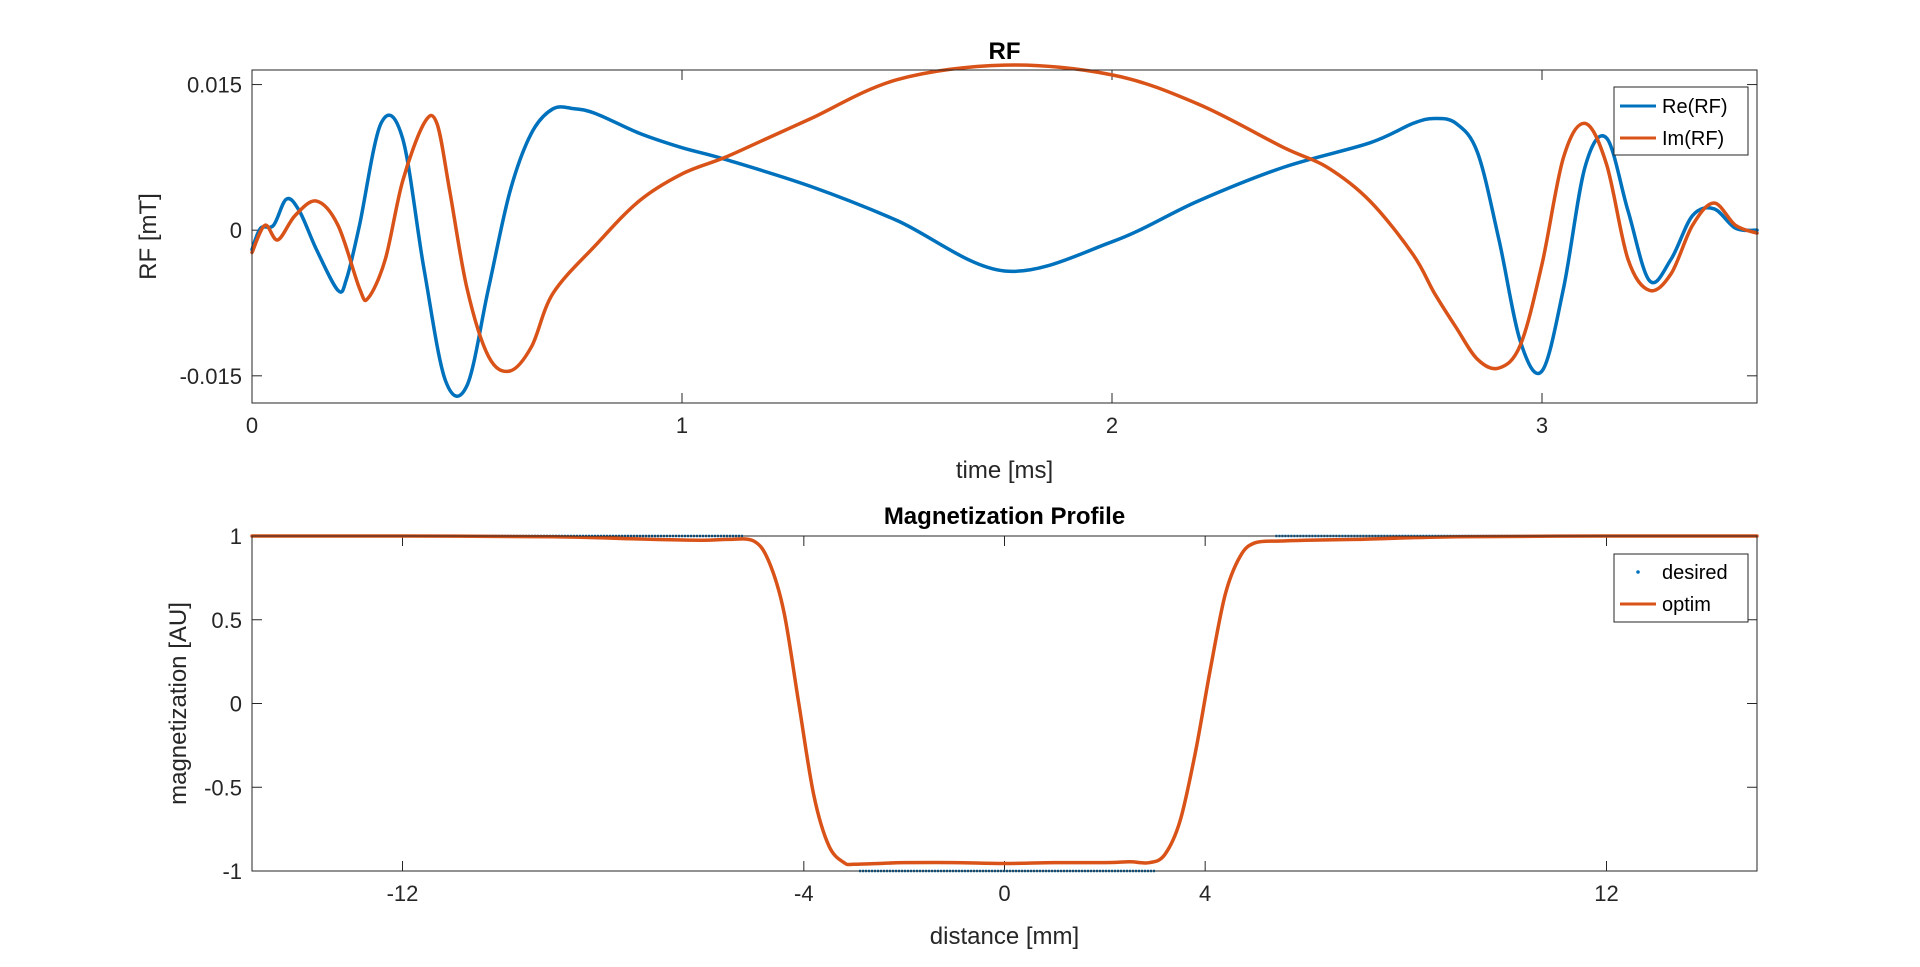 The image size is (1920, 967). I want to click on mag-xtick-label: 0, so click(1004, 893).